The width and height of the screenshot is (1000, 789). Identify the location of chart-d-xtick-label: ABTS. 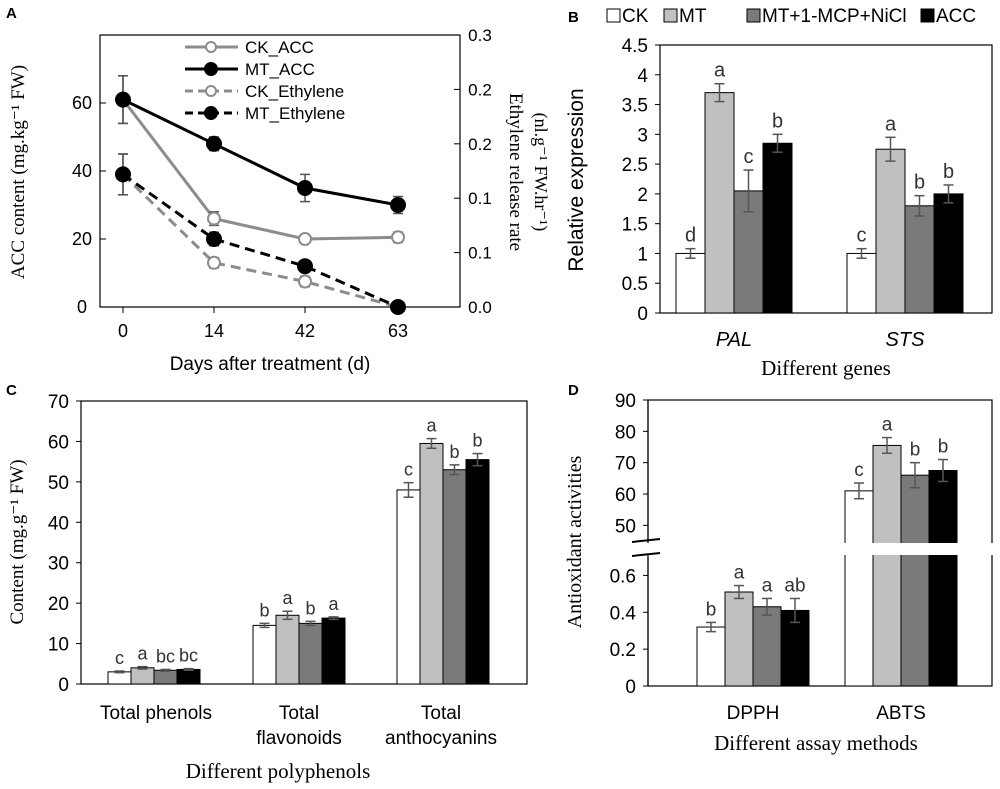
(901, 713).